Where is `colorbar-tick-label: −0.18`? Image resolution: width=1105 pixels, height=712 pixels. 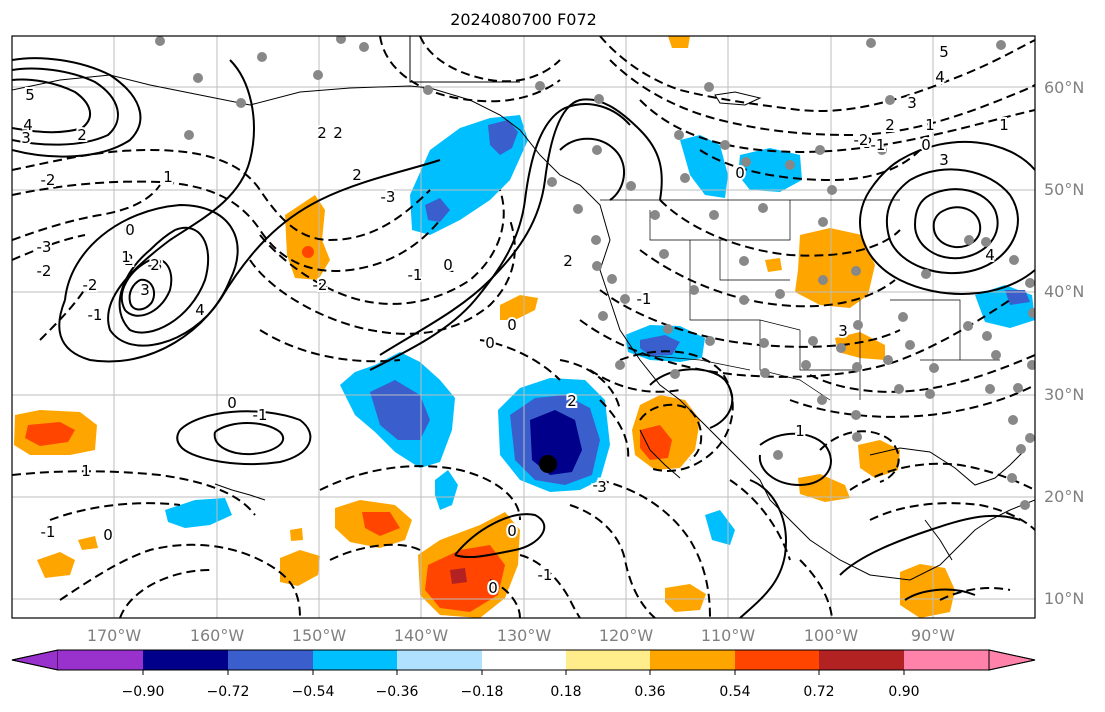 colorbar-tick-label: −0.18 is located at coordinates (482, 692).